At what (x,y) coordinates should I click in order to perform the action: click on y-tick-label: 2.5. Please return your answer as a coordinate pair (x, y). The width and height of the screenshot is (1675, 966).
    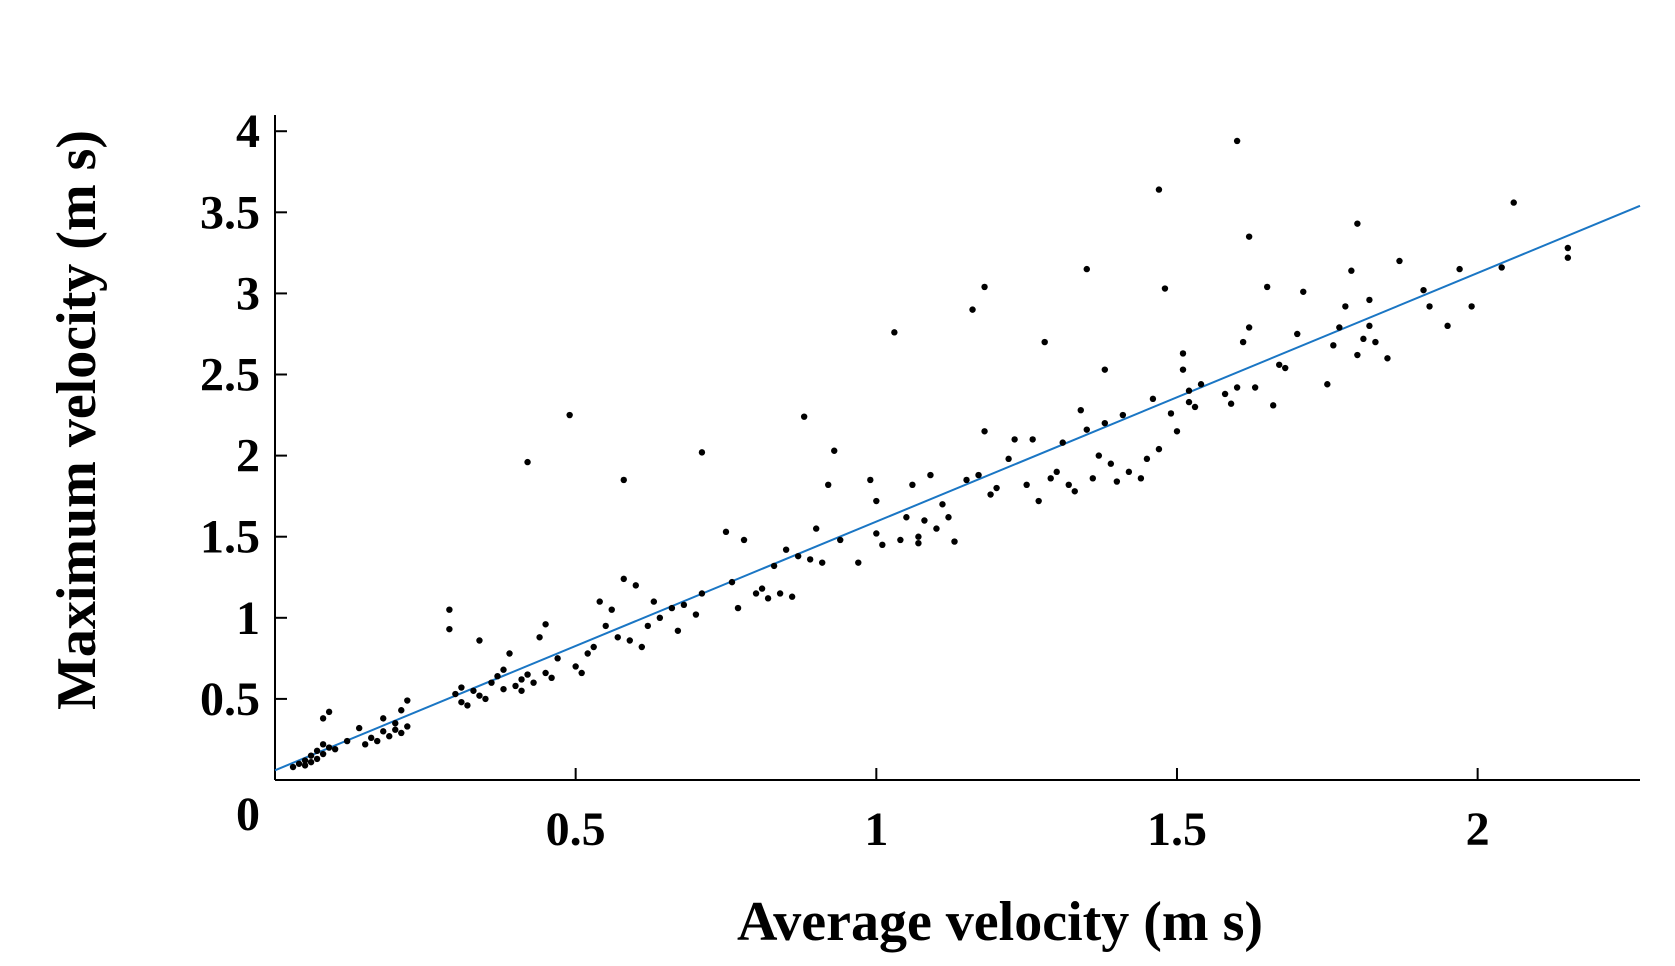
    Looking at the image, I should click on (230, 375).